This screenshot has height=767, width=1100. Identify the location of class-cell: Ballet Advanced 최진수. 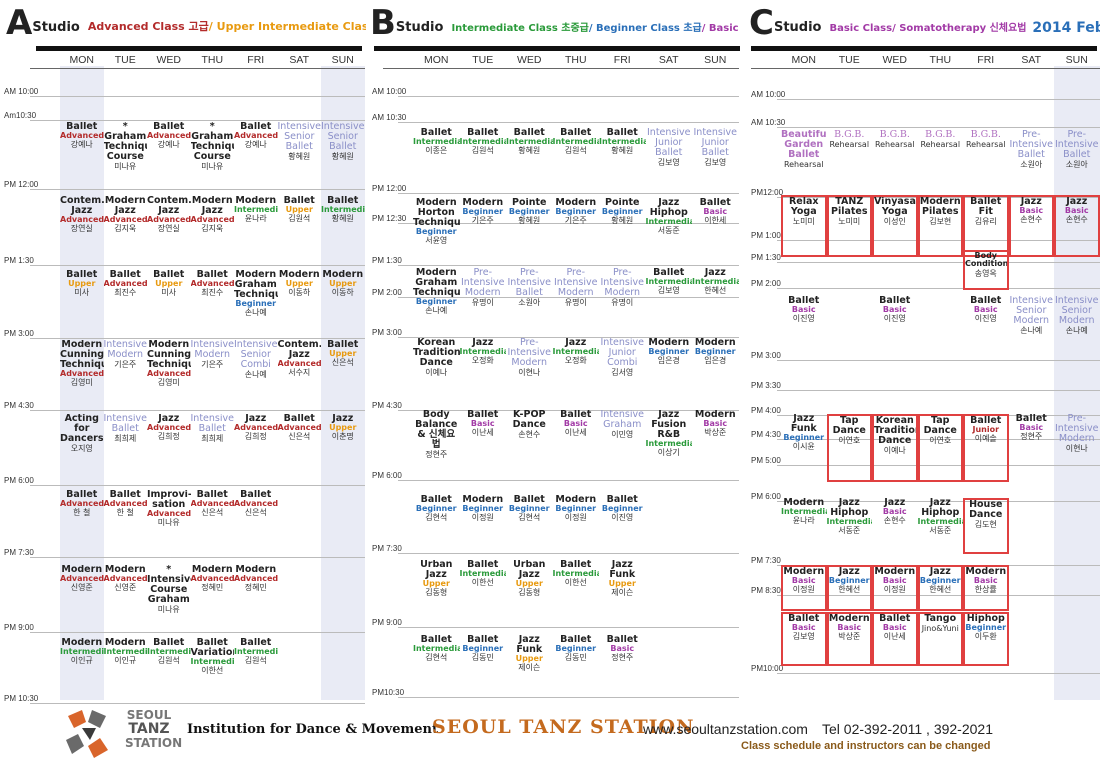
(126, 302).